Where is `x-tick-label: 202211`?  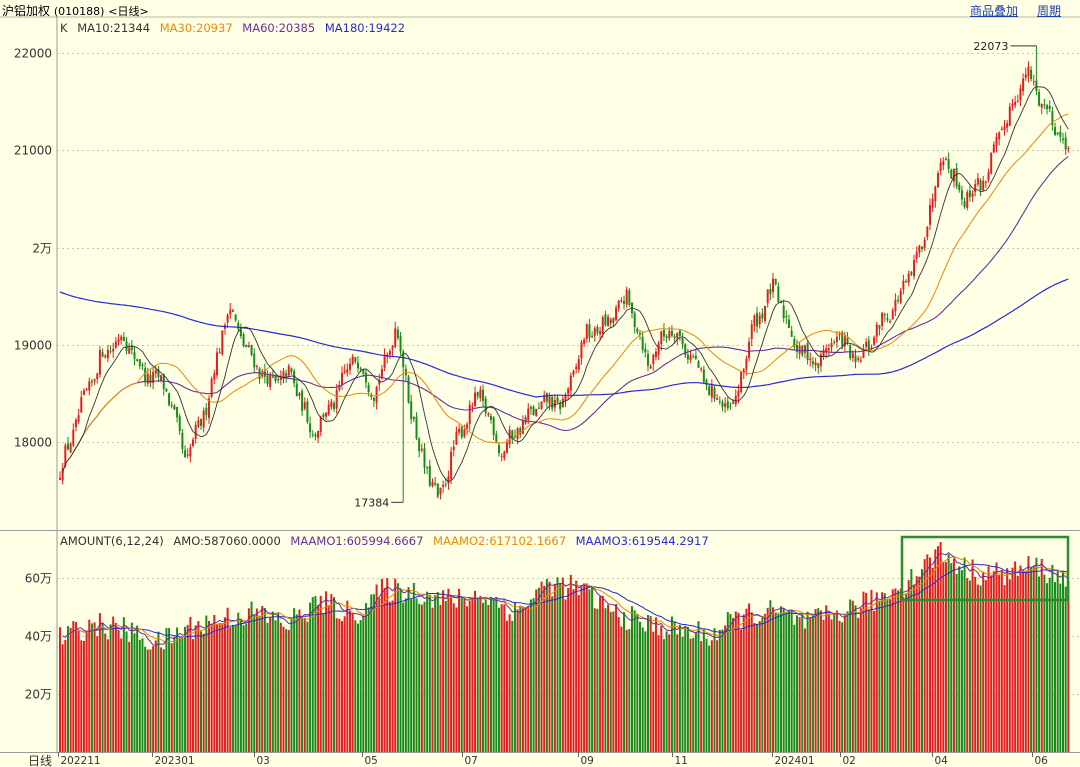
x-tick-label: 202211 is located at coordinates (81, 761).